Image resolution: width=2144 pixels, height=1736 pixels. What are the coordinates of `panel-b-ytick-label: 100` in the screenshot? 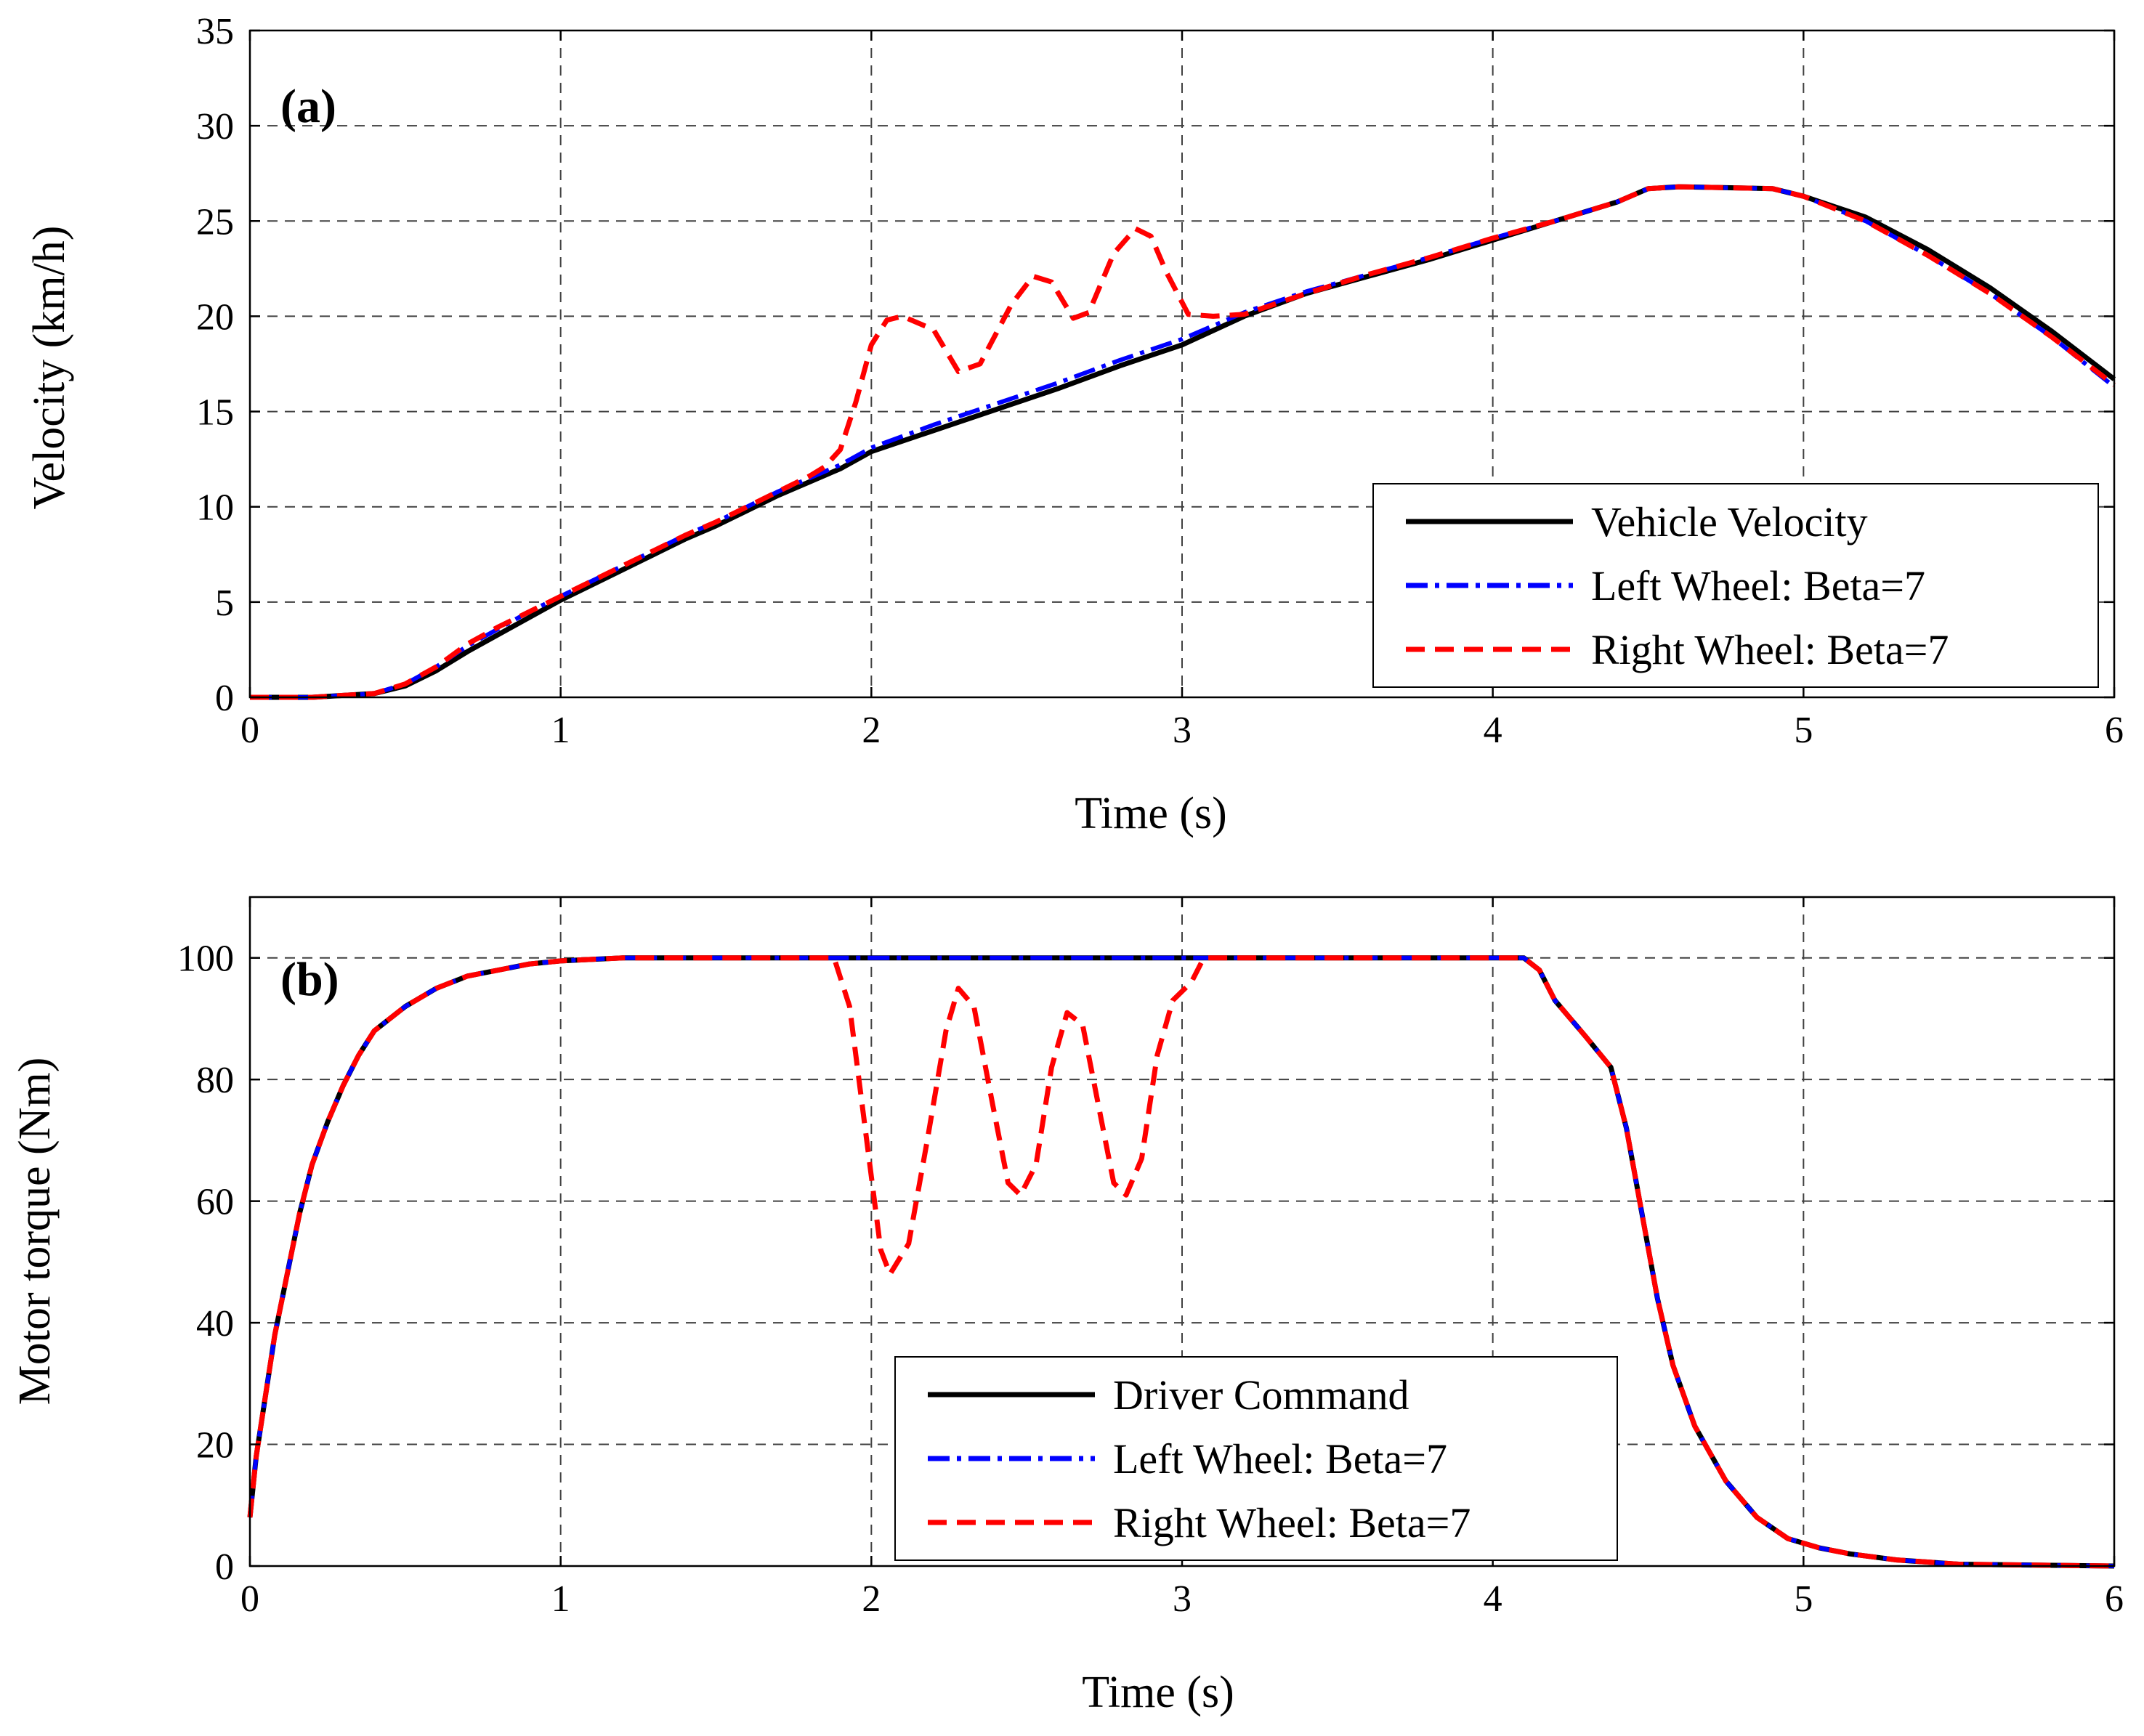 It's located at (205, 959).